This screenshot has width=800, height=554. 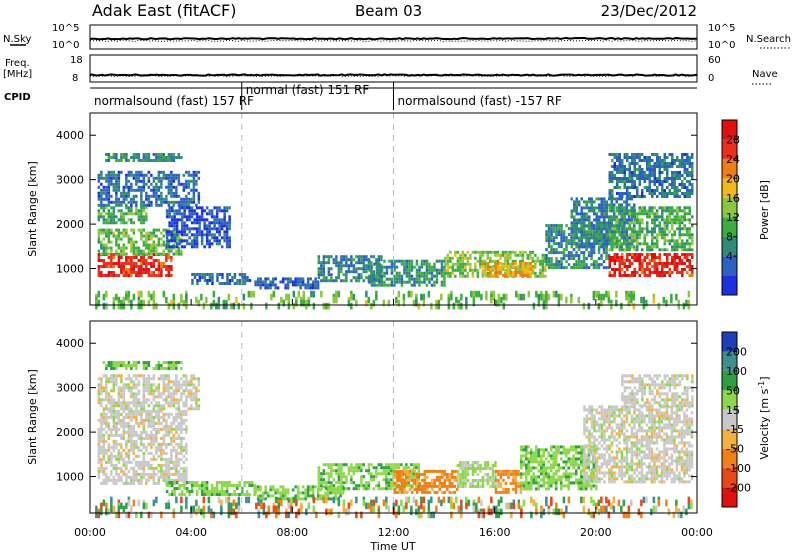 I want to click on nsearch-label: N.Search, so click(x=768, y=39).